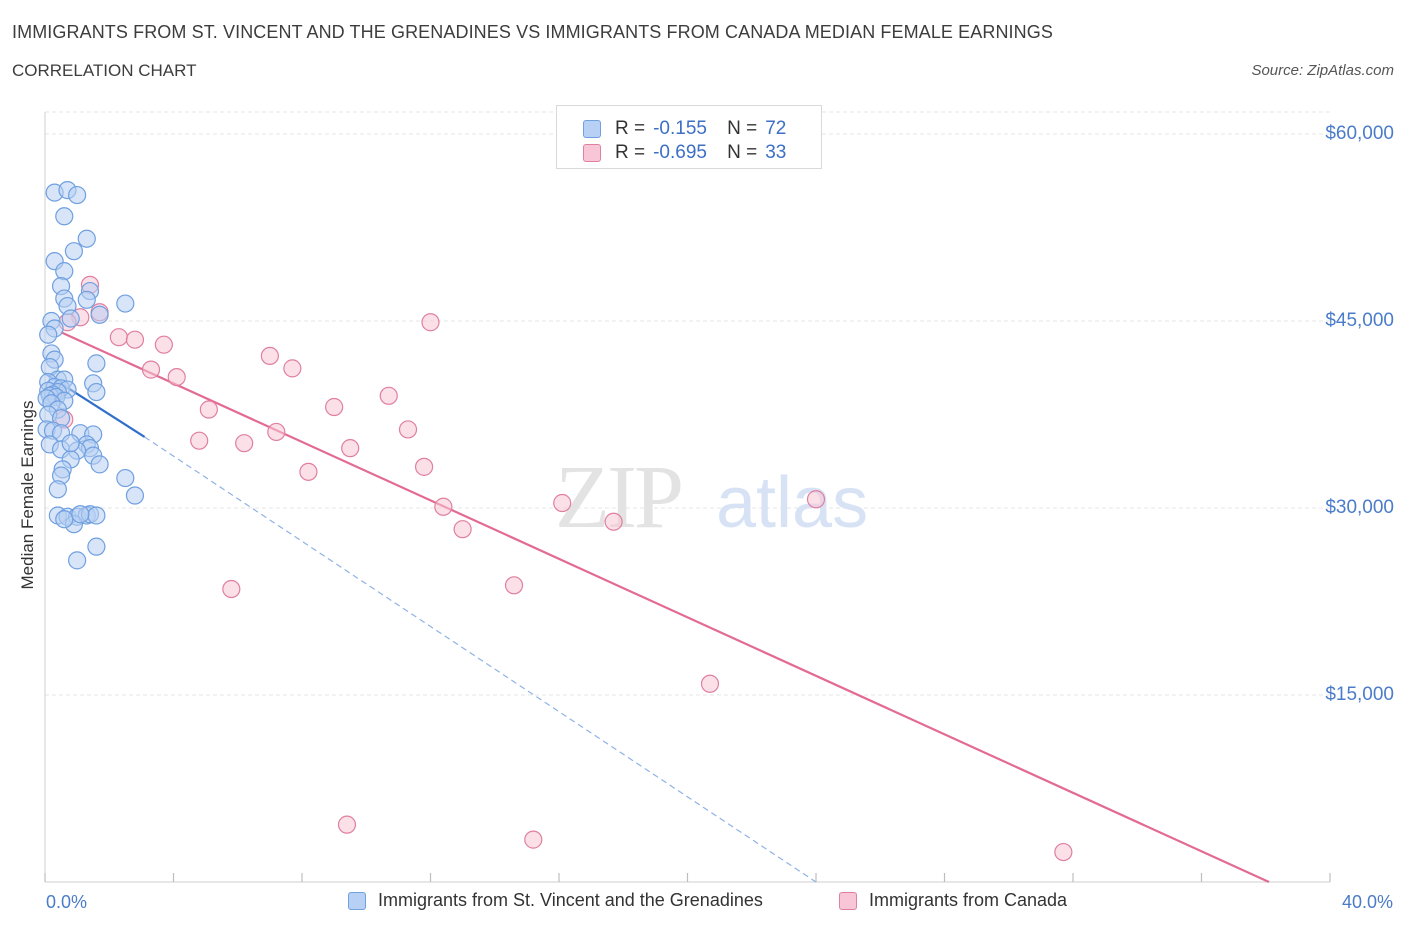  I want to click on legend-row-canada: R = -0.695 N = 33, so click(684, 153).